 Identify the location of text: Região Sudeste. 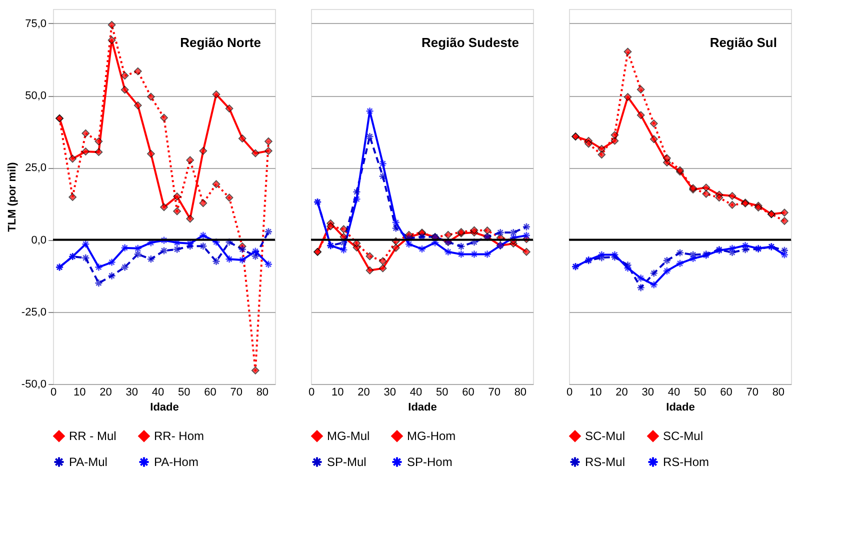
(470, 42).